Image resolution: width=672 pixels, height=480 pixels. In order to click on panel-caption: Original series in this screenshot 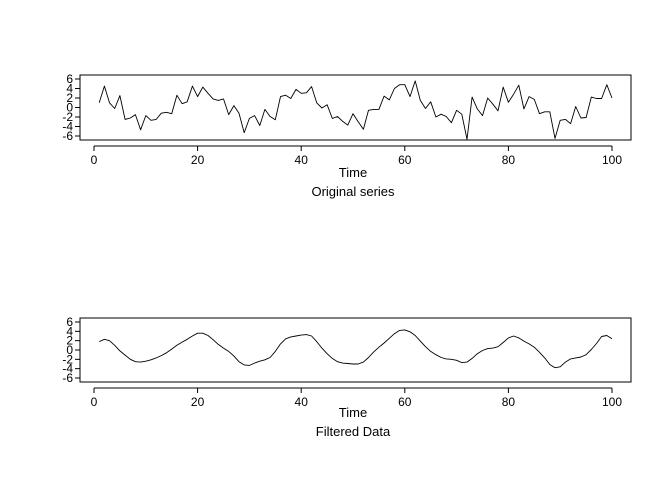, I will do `click(353, 191)`.